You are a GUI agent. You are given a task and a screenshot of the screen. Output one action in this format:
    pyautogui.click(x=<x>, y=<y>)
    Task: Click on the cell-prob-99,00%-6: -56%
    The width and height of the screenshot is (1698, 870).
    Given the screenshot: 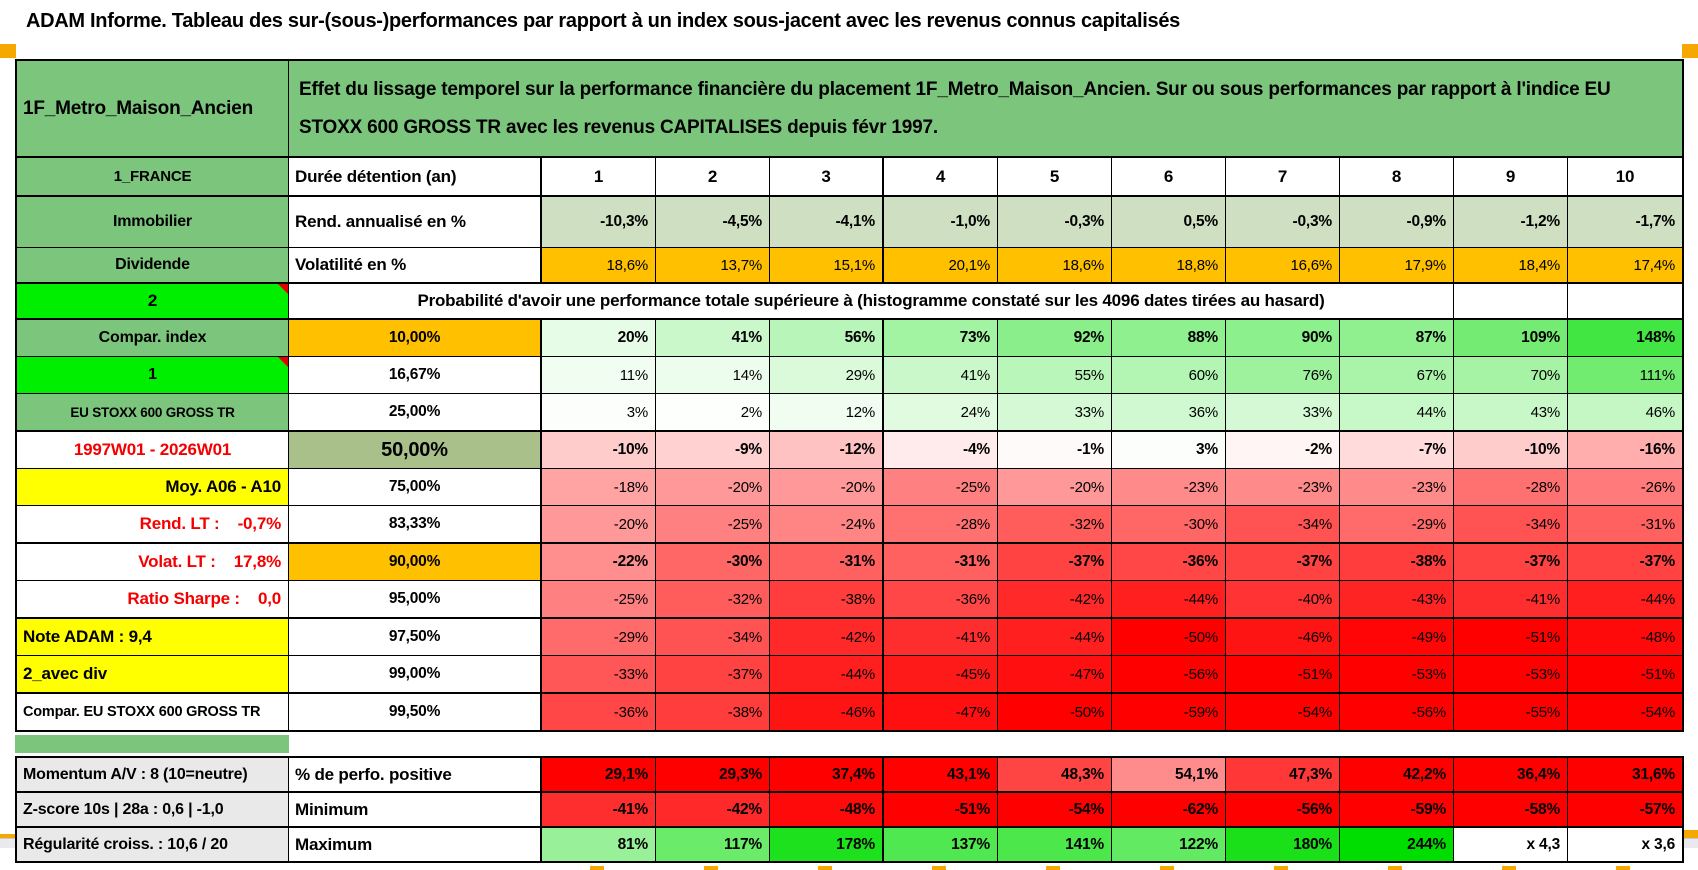 What is the action you would take?
    pyautogui.click(x=1169, y=674)
    